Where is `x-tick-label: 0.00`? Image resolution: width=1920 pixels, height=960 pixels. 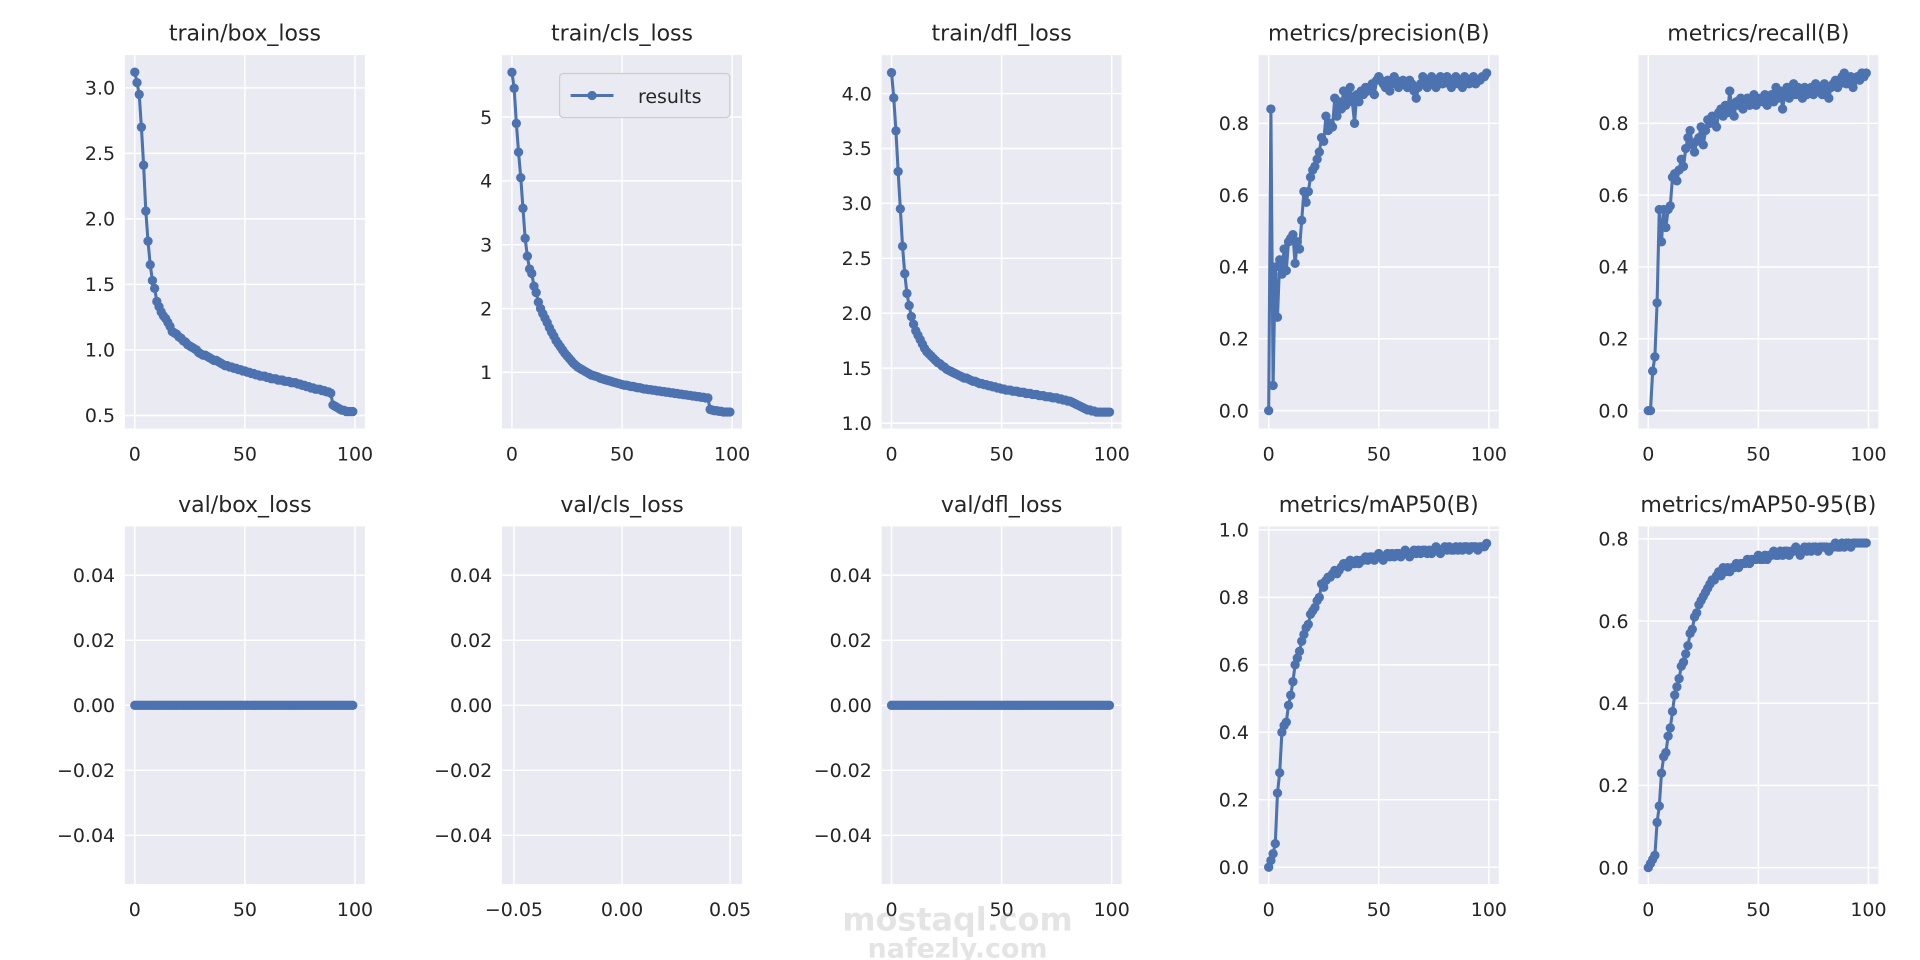
x-tick-label: 0.00 is located at coordinates (622, 910).